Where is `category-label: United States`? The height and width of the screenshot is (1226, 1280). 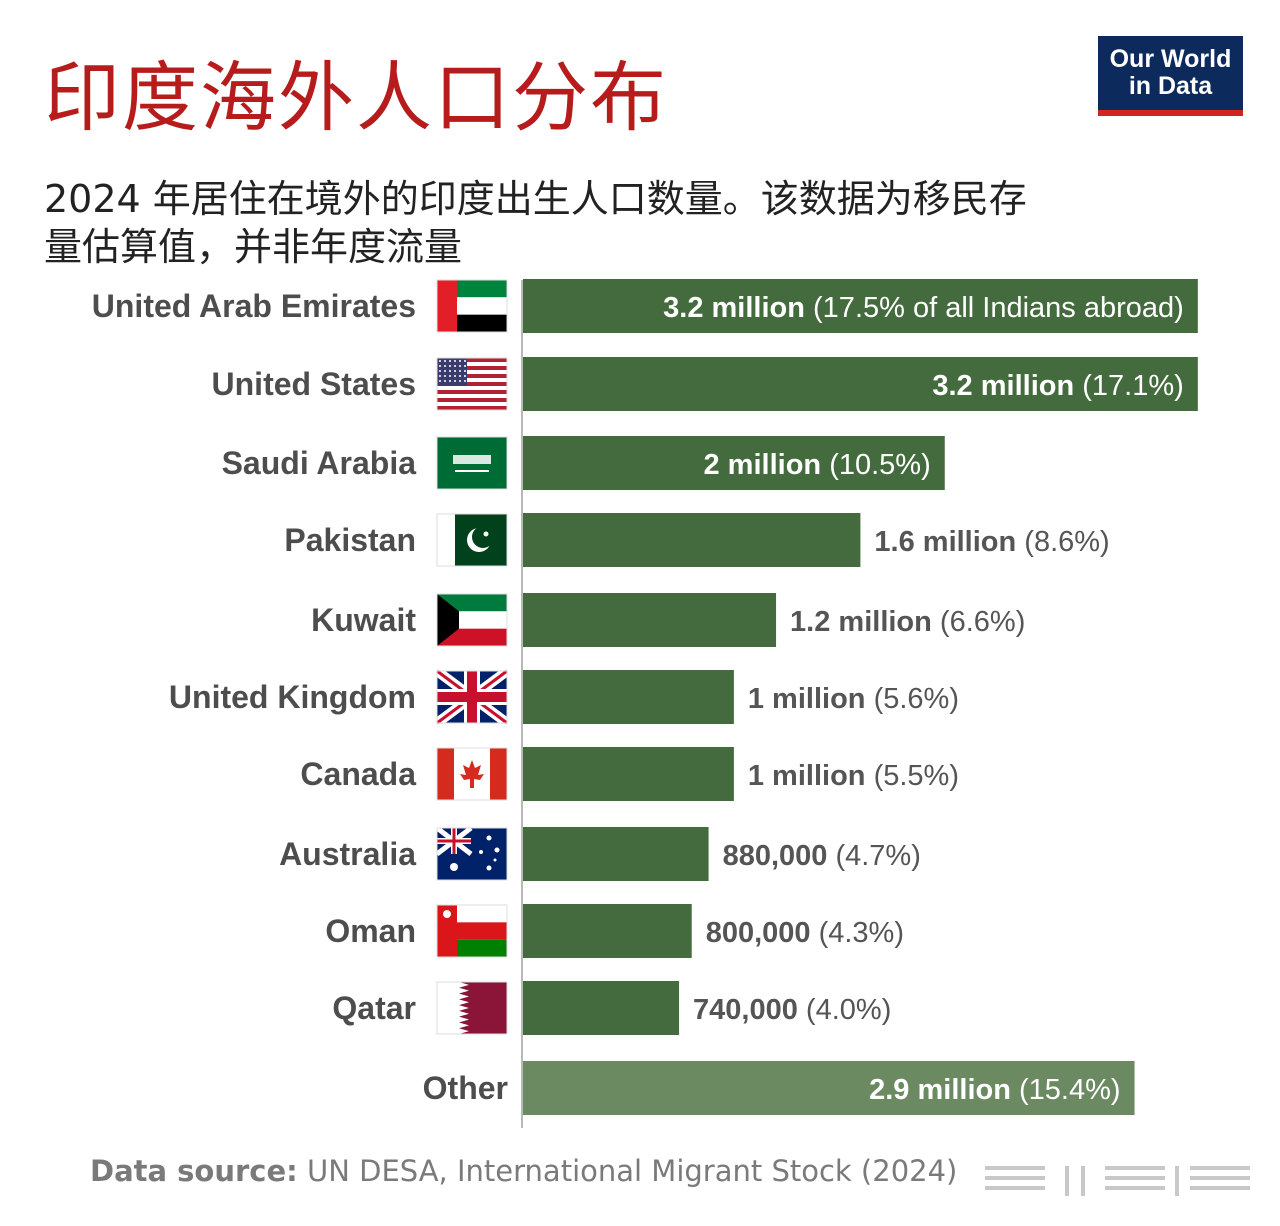 category-label: United States is located at coordinates (314, 384).